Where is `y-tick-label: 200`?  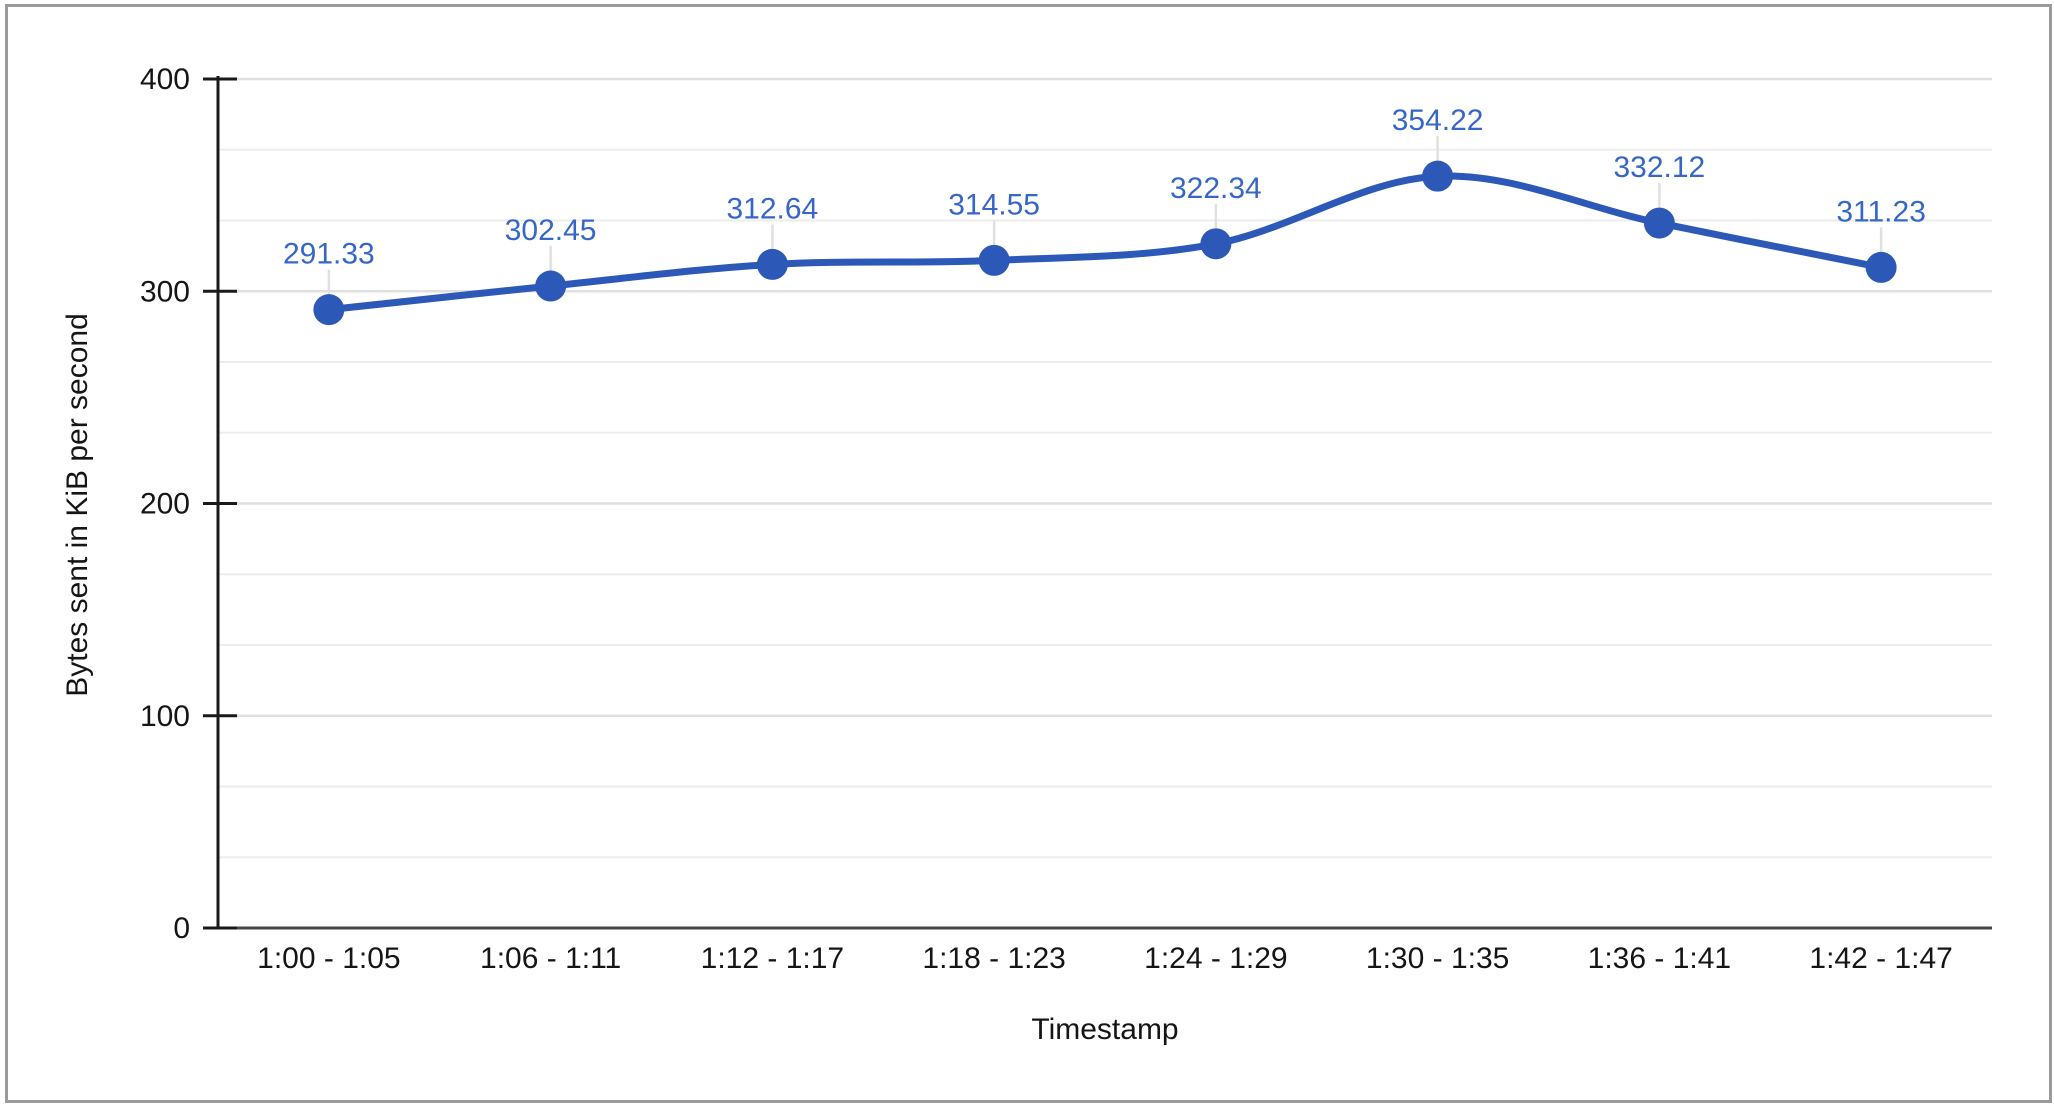
y-tick-label: 200 is located at coordinates (165, 504).